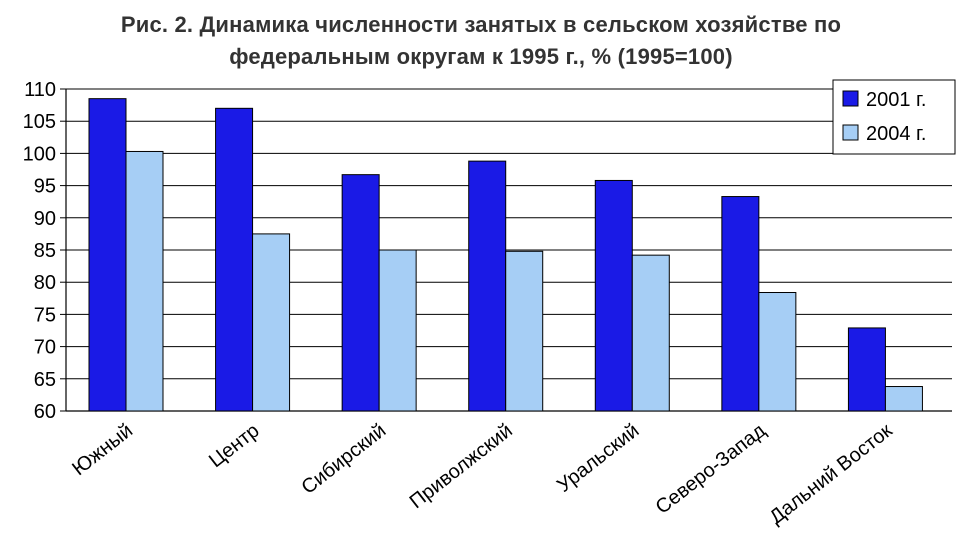 The height and width of the screenshot is (558, 962). What do you see at coordinates (45, 219) in the screenshot?
I see `y-tick-label: 90` at bounding box center [45, 219].